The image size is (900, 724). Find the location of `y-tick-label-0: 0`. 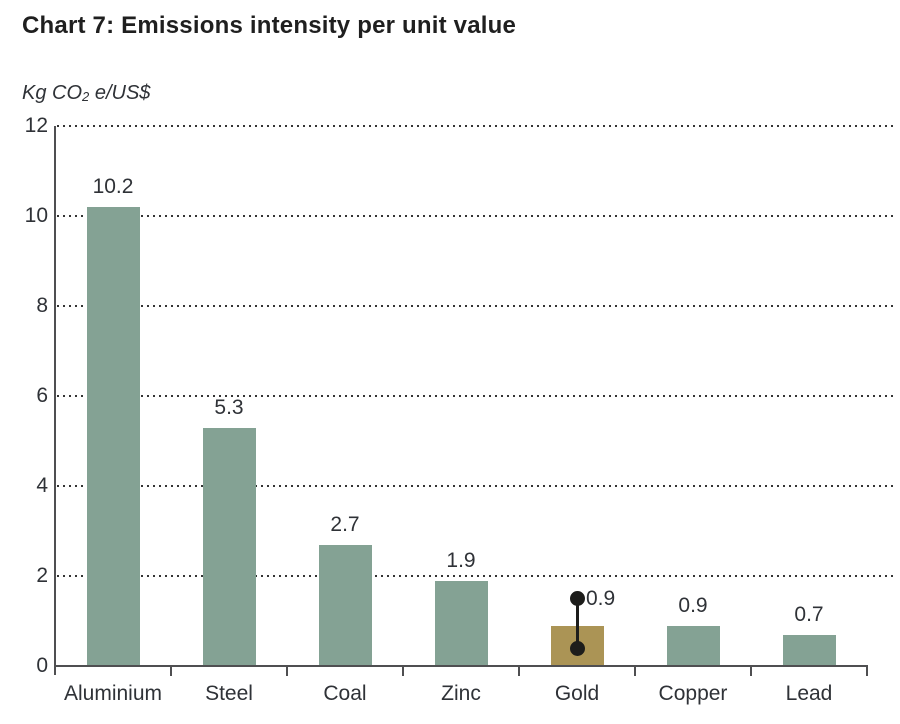

y-tick-label-0: 0 is located at coordinates (42, 665).